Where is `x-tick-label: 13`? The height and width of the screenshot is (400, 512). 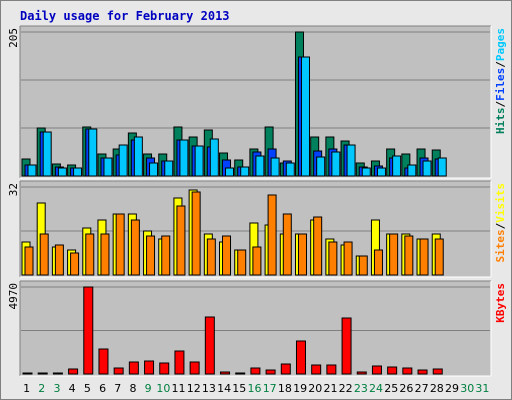 x-tick-label: 13 is located at coordinates (209, 388).